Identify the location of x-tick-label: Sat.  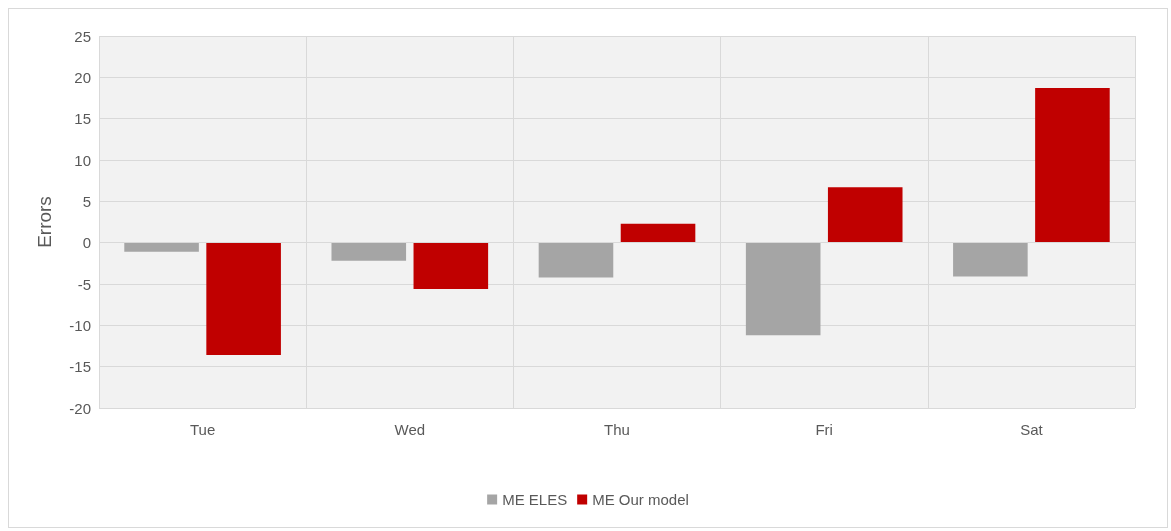
(1032, 429).